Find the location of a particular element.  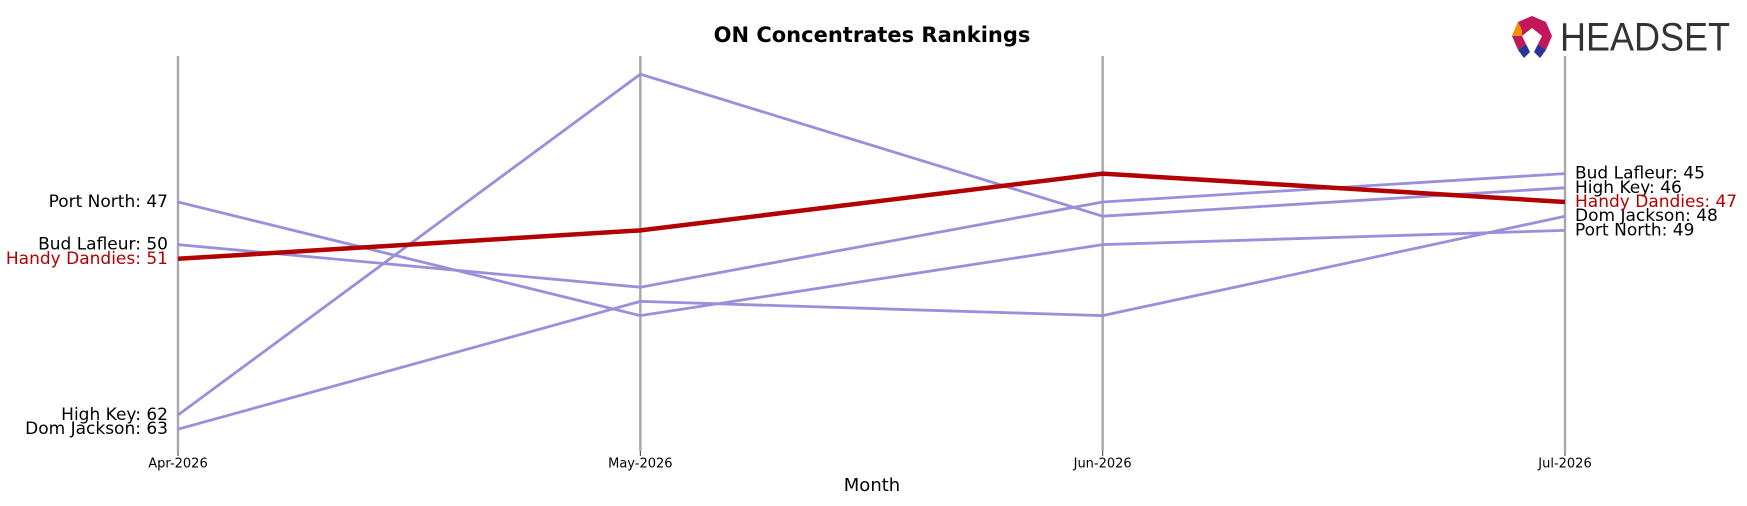

value-label: Dom Jackson: 48 is located at coordinates (1646, 216).